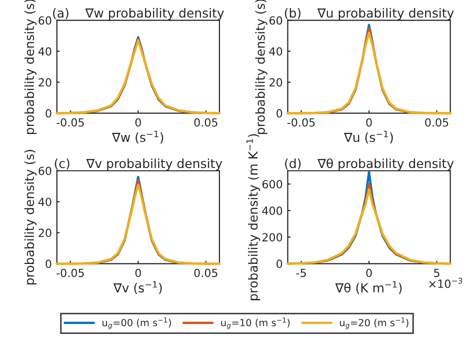  Describe the element at coordinates (369, 69) in the screenshot. I see `line-series` at that location.